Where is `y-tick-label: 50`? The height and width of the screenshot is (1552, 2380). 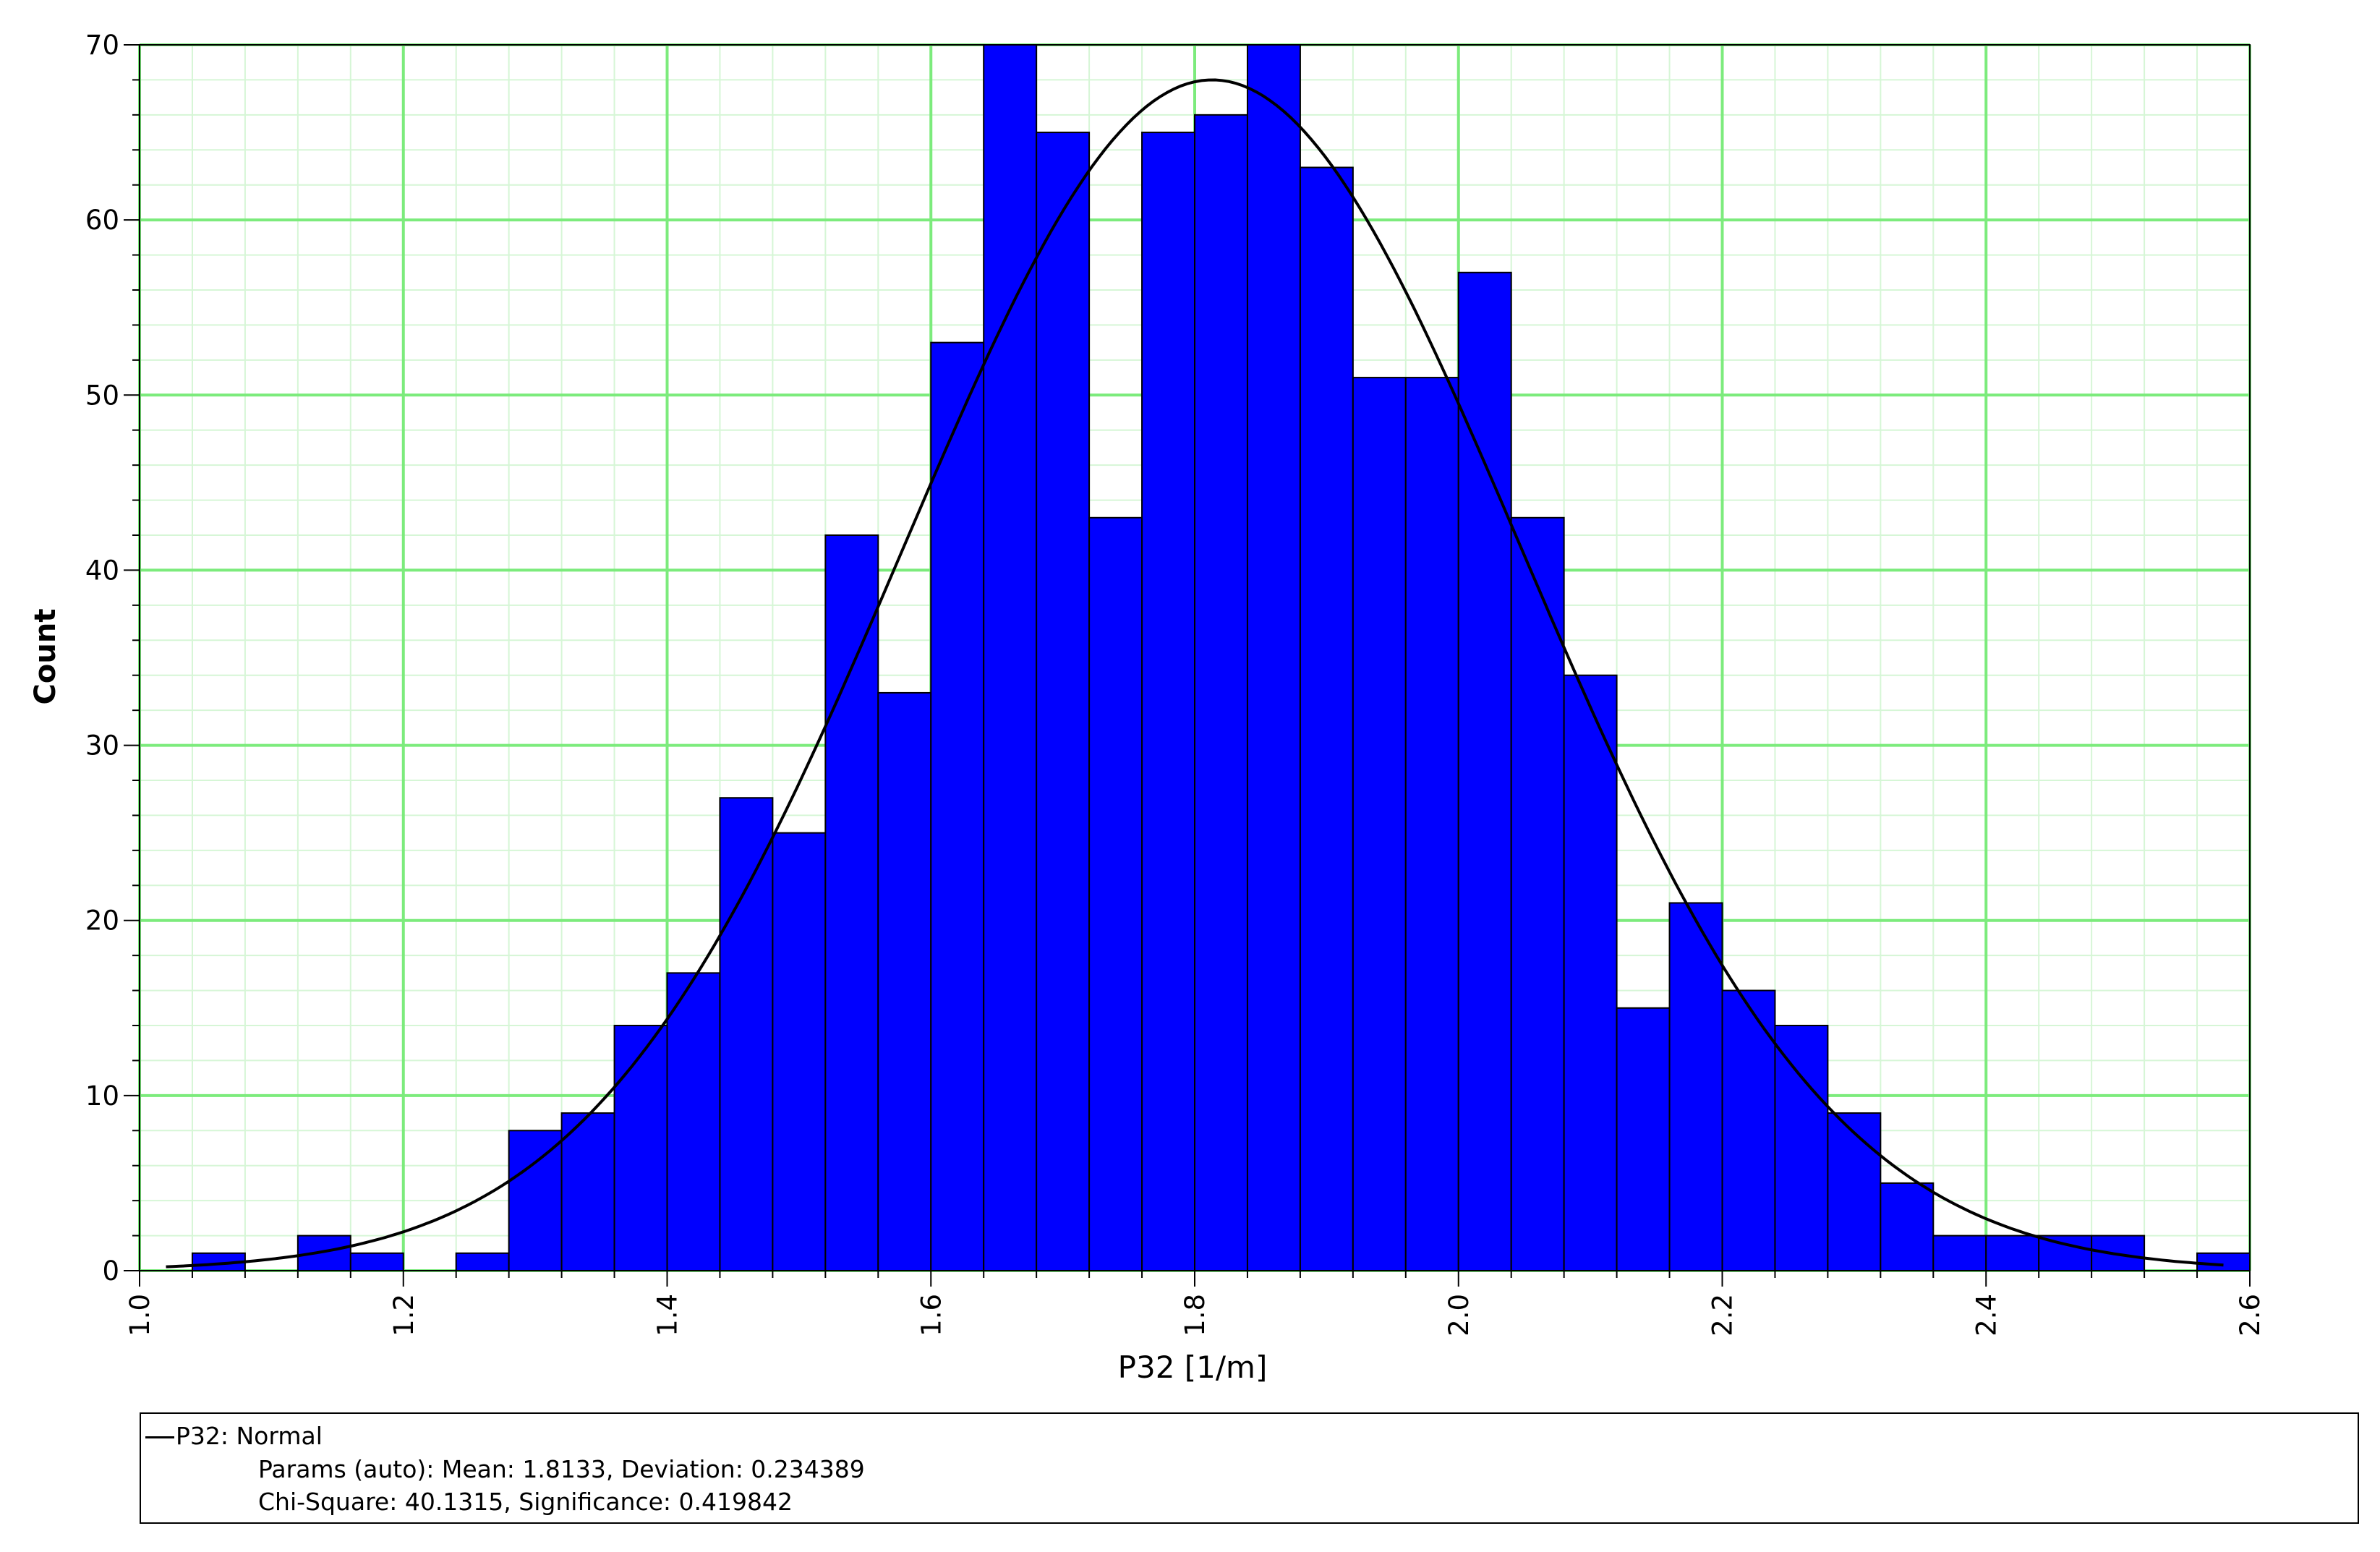
y-tick-label: 50 is located at coordinates (102, 396).